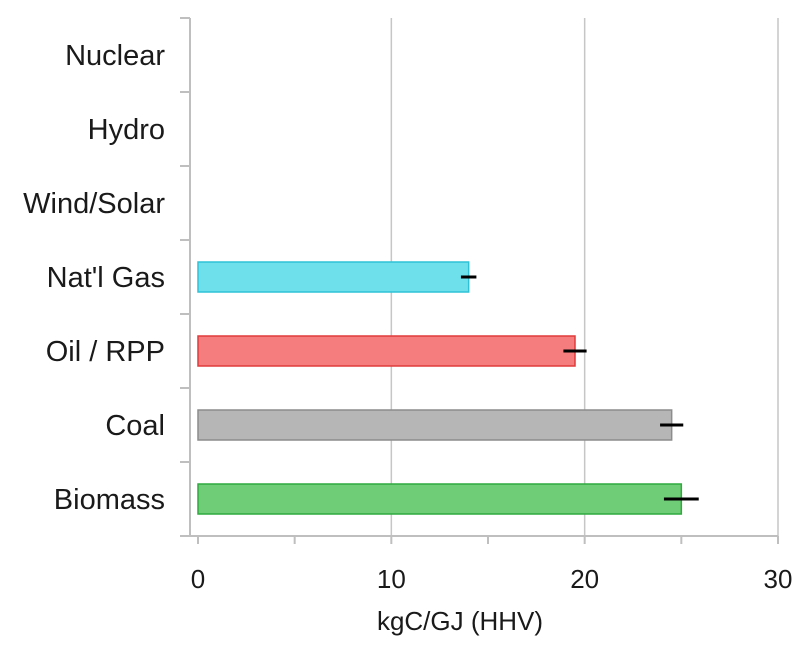  I want to click on category-label: Nuclear, so click(115, 56).